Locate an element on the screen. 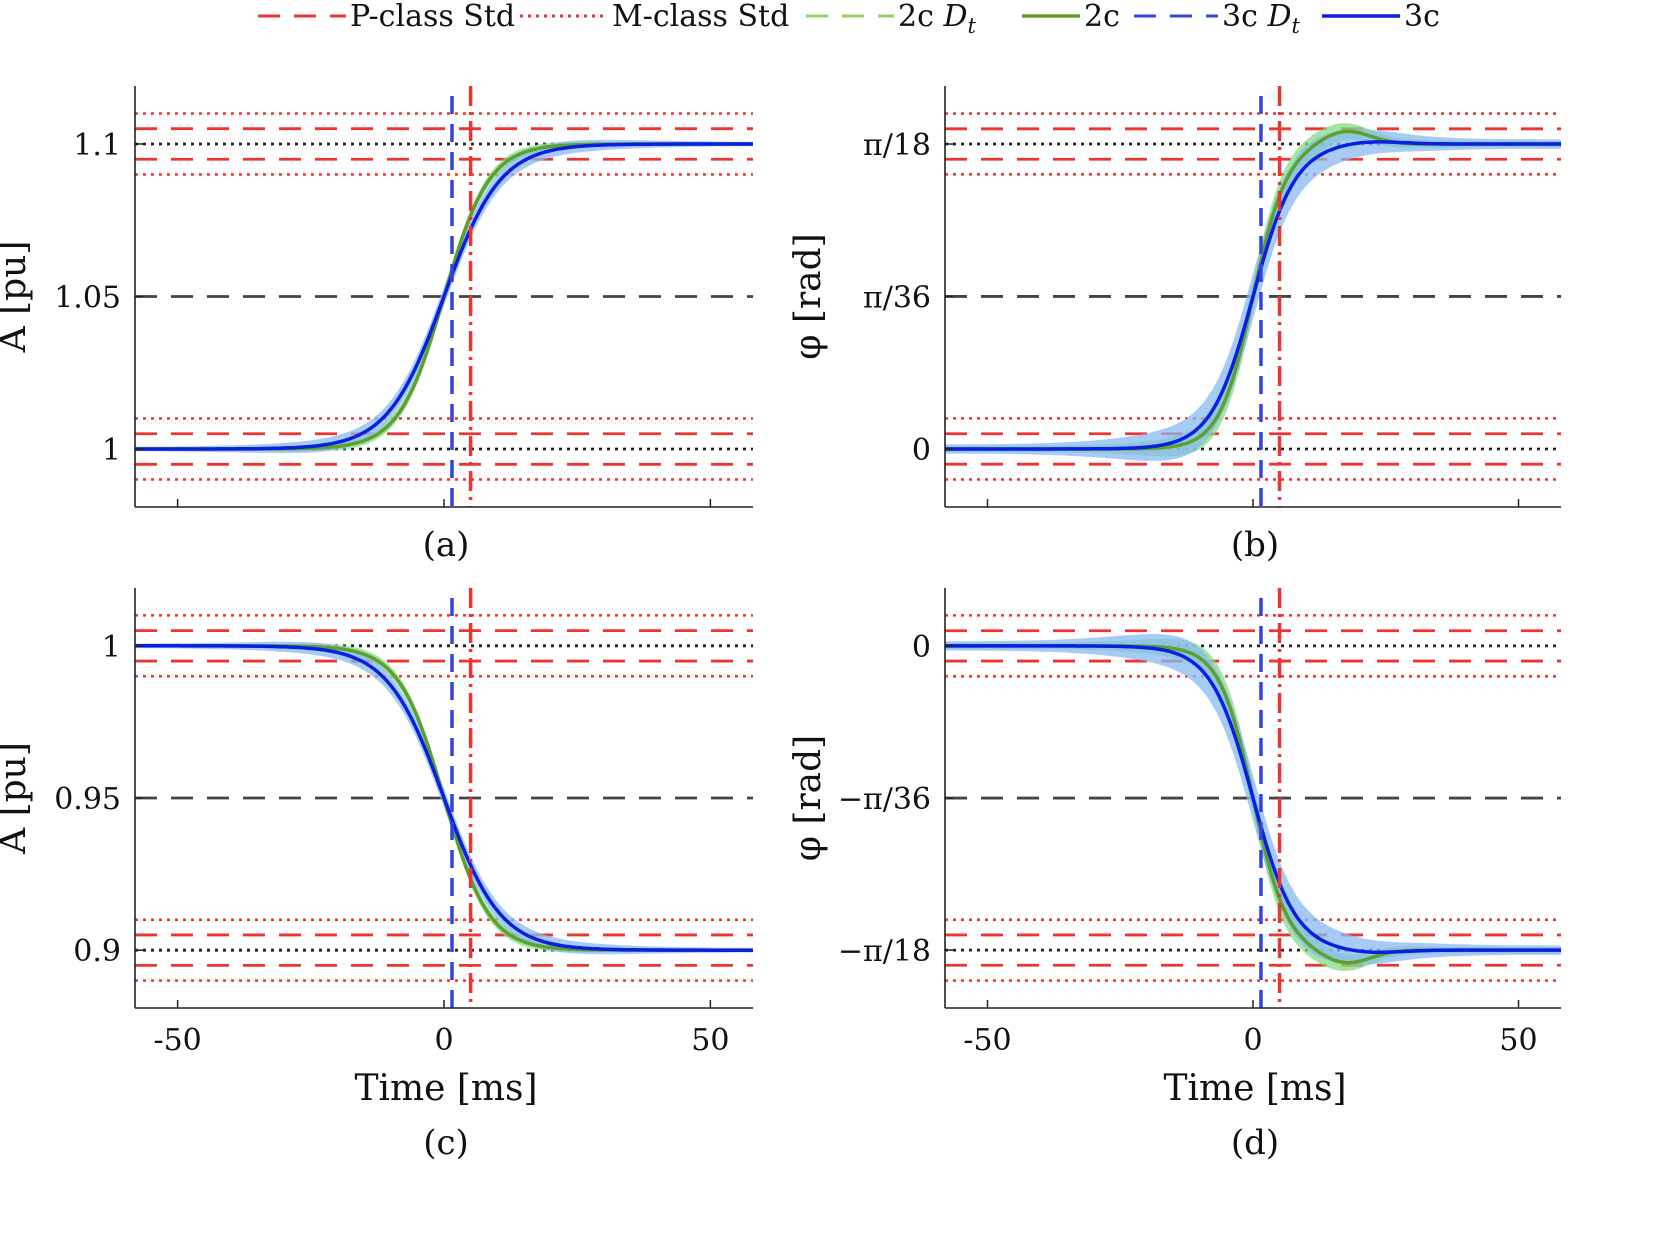 Image resolution: width=1661 pixels, height=1234 pixels. legend-label: 3c Dt is located at coordinates (1261, 19).